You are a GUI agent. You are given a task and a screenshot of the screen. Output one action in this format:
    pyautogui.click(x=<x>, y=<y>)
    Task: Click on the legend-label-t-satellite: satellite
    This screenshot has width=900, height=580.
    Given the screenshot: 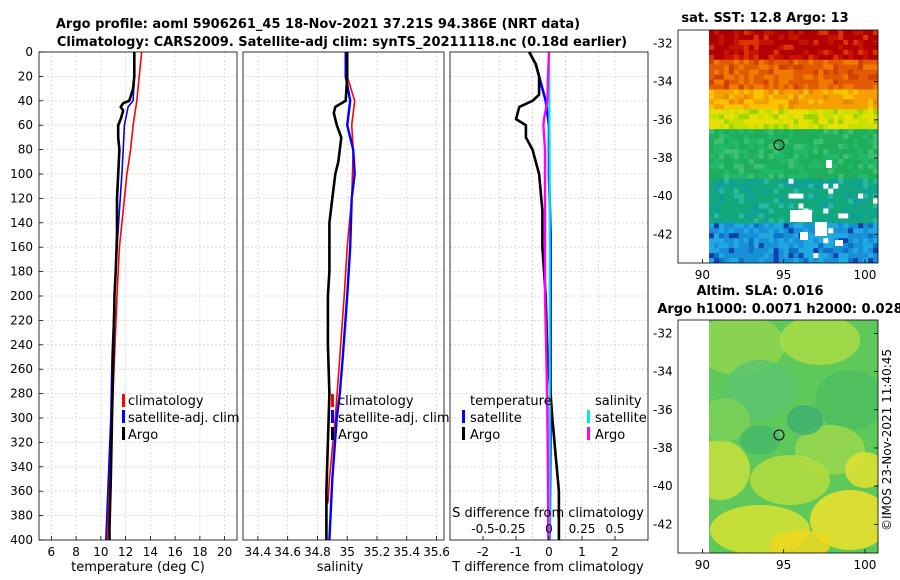 What is the action you would take?
    pyautogui.click(x=496, y=418)
    